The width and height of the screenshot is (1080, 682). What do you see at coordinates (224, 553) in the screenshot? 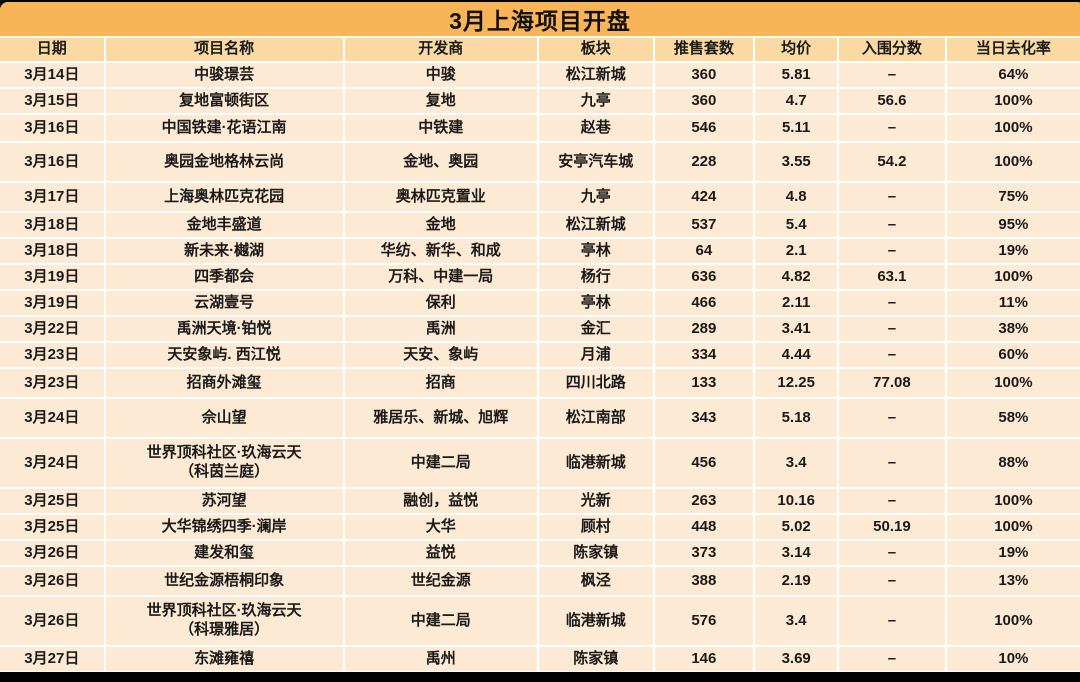
I see `cell-name: 建发和玺` at bounding box center [224, 553].